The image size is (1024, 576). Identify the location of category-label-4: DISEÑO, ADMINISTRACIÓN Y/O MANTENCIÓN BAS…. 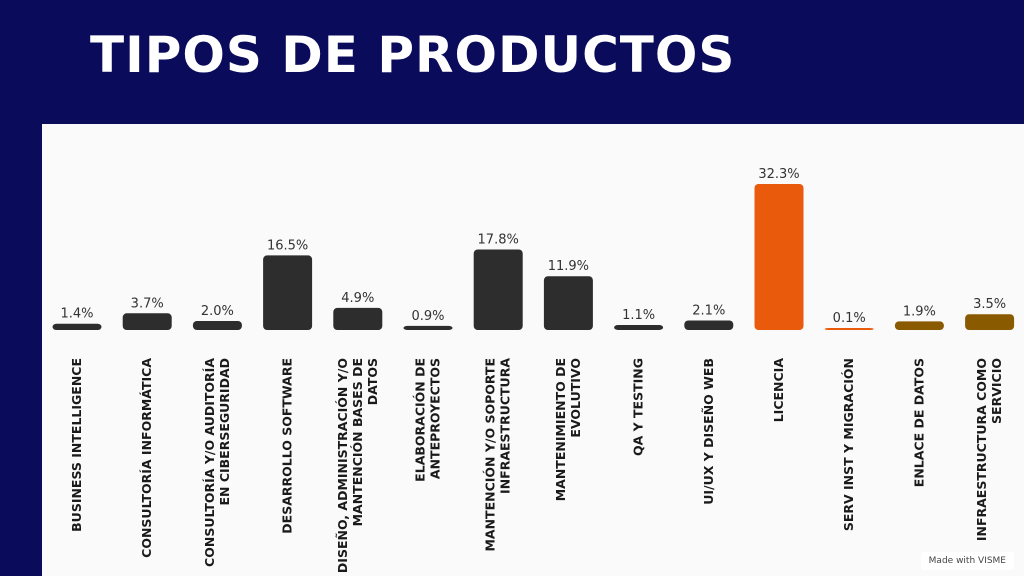
(357, 465).